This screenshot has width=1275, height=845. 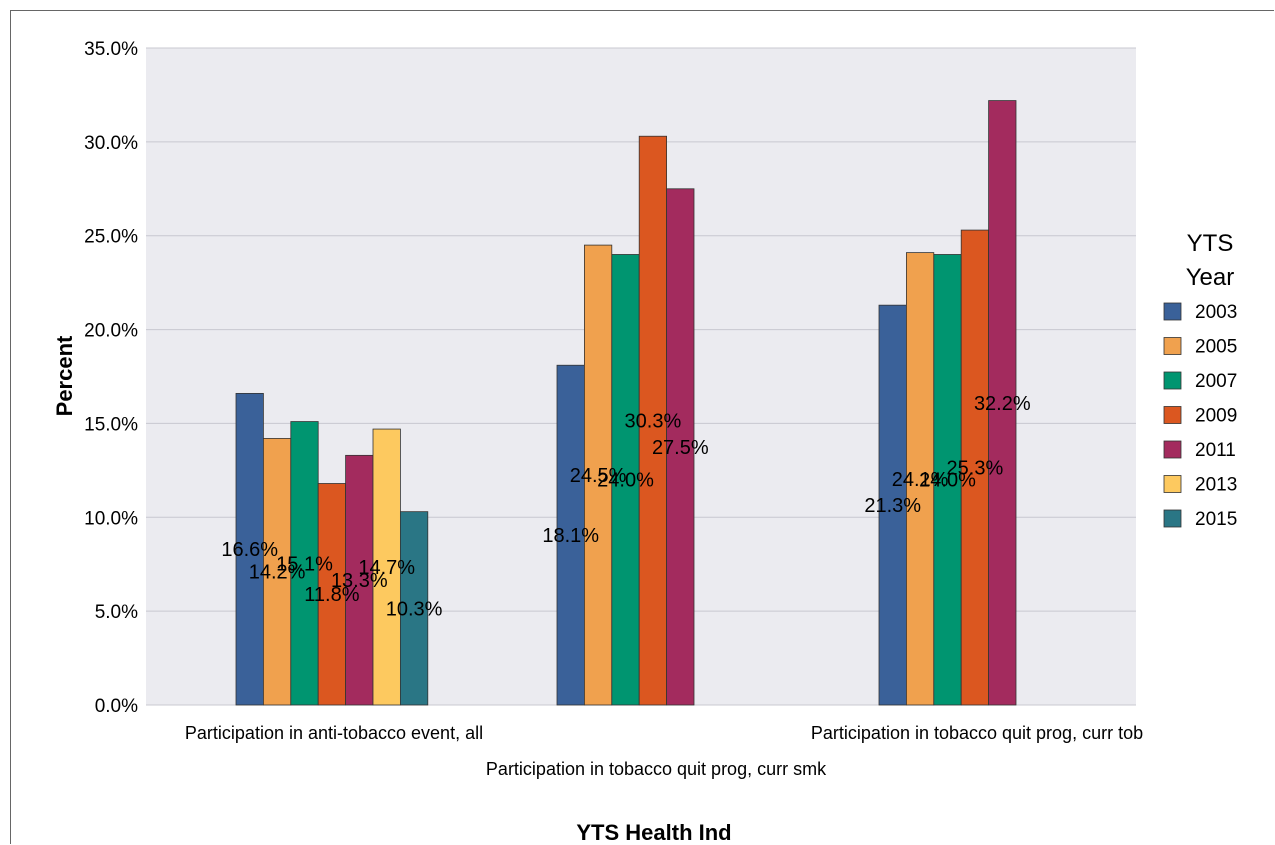 I want to click on y-tick-label: 5.0%, so click(x=116, y=612).